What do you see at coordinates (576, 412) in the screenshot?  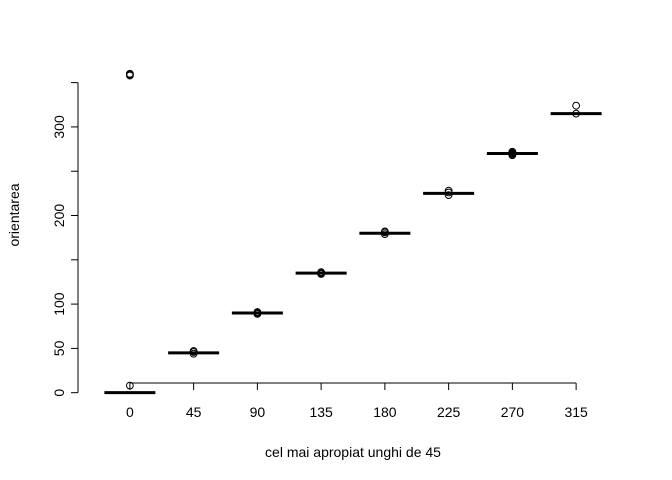 I see `x-tick-label: 315` at bounding box center [576, 412].